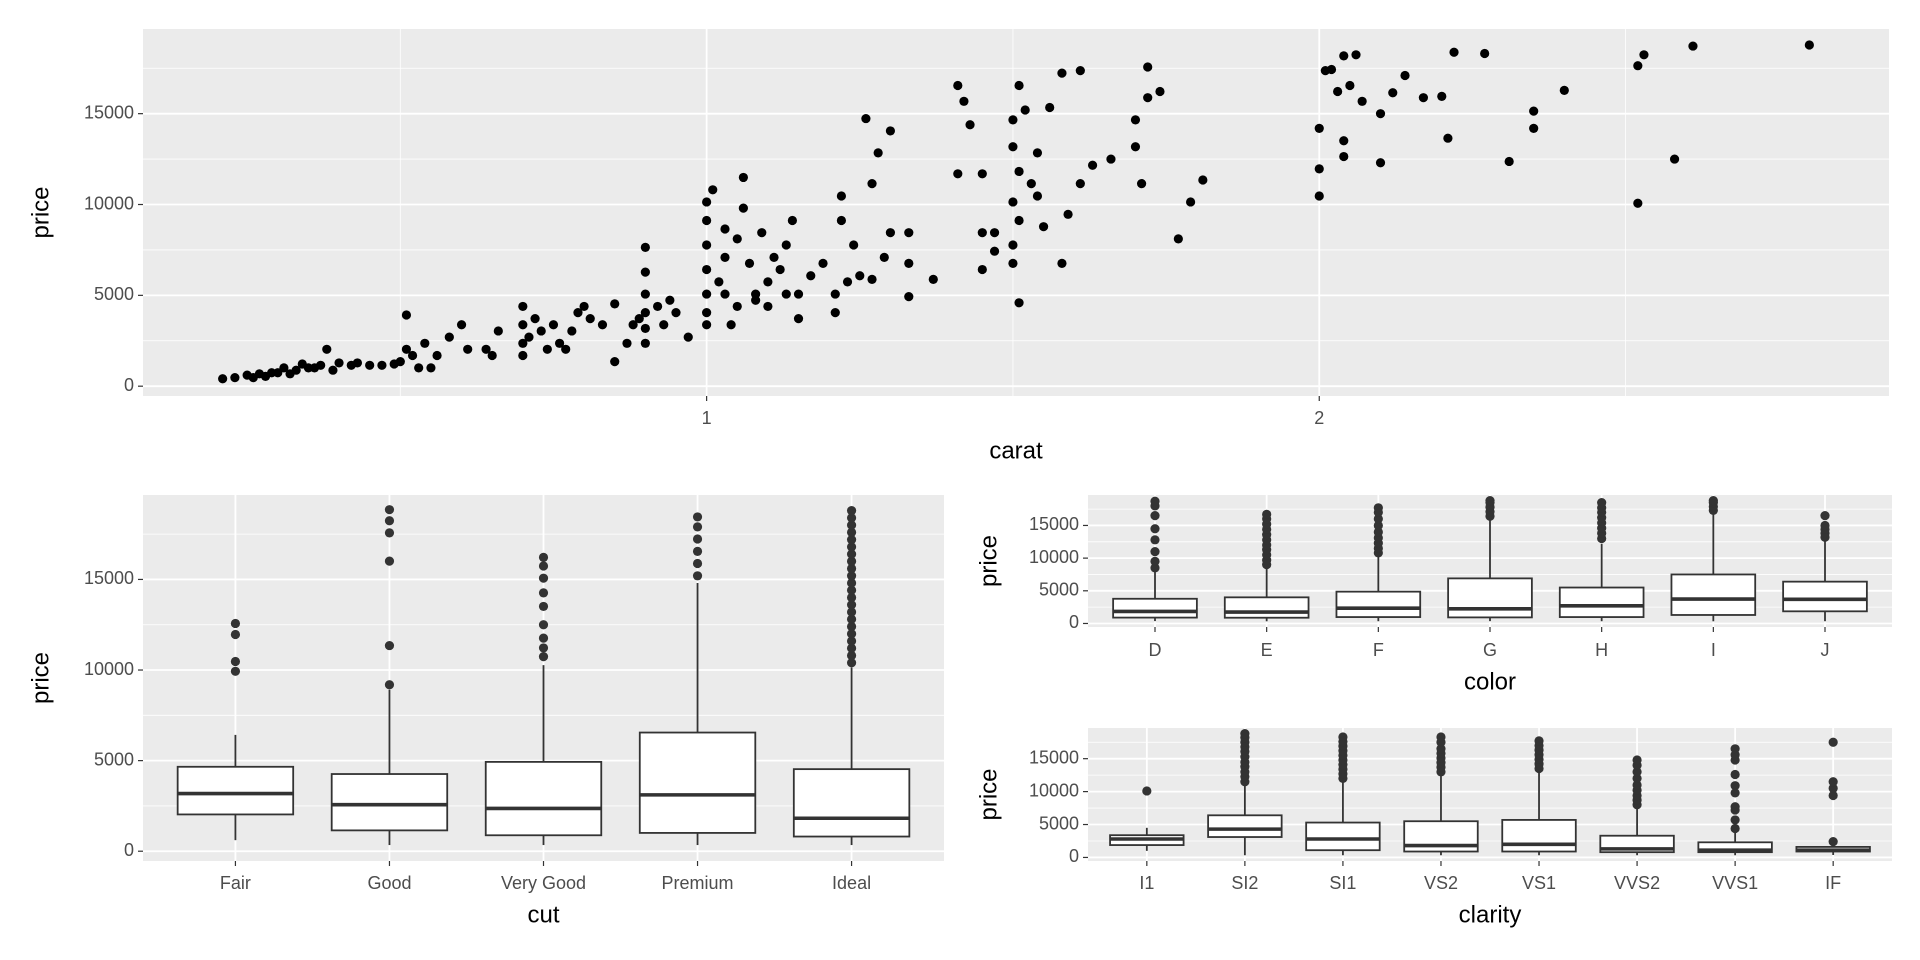  I want to click on x-tick-label: VVS1, so click(1735, 883).